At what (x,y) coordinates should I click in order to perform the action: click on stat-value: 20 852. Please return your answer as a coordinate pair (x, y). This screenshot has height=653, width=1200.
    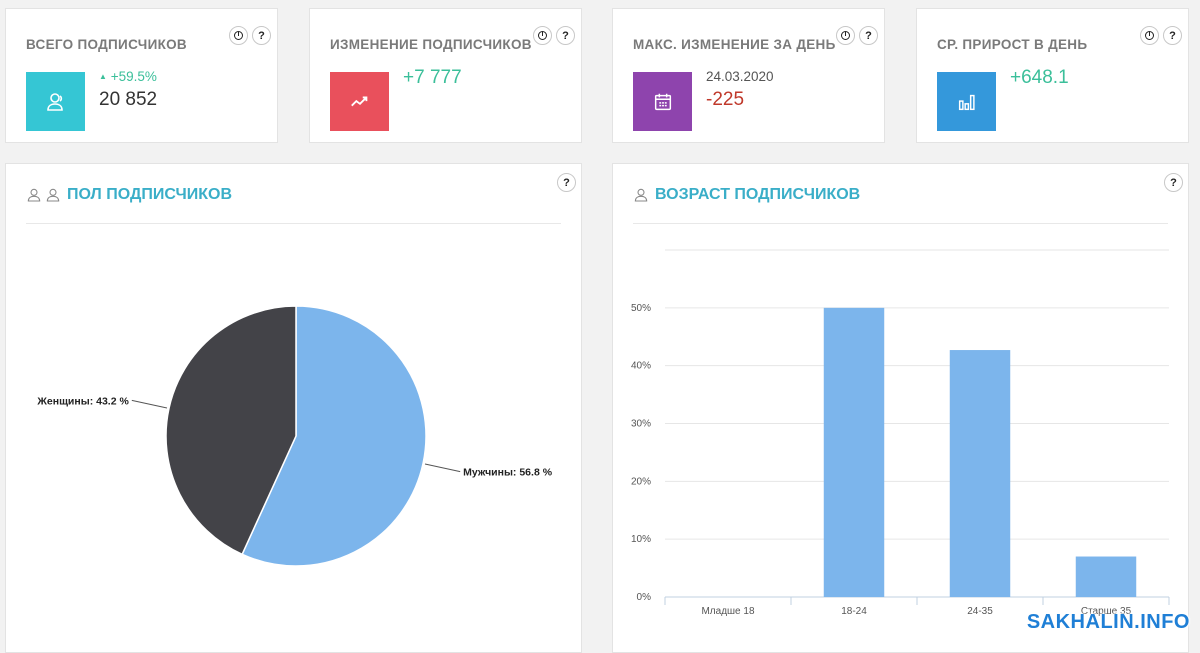
    Looking at the image, I should click on (128, 100).